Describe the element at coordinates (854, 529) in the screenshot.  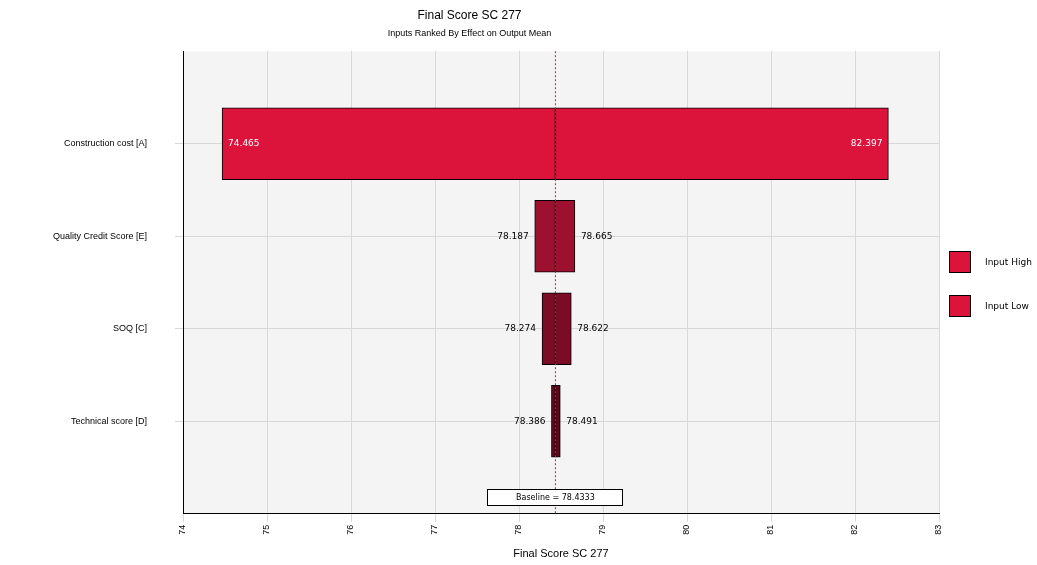
I see `x-tick-label: 82` at that location.